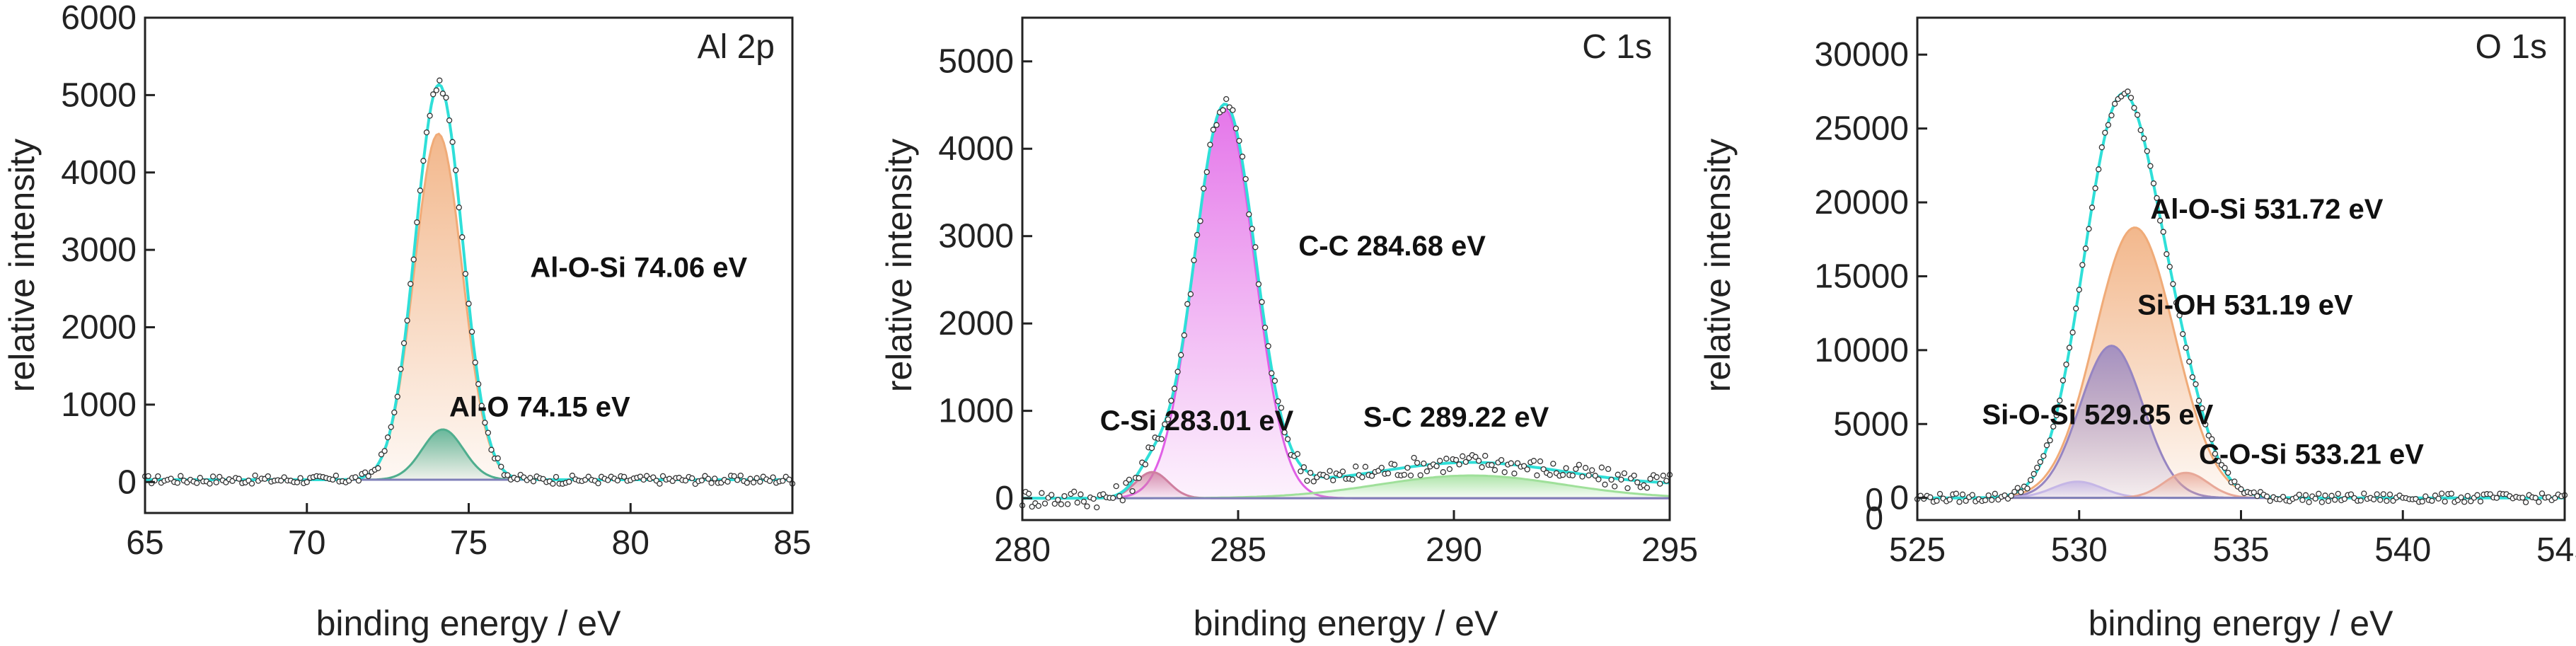 The height and width of the screenshot is (646, 2576). I want to click on stray-zero-label: 0, so click(1874, 518).